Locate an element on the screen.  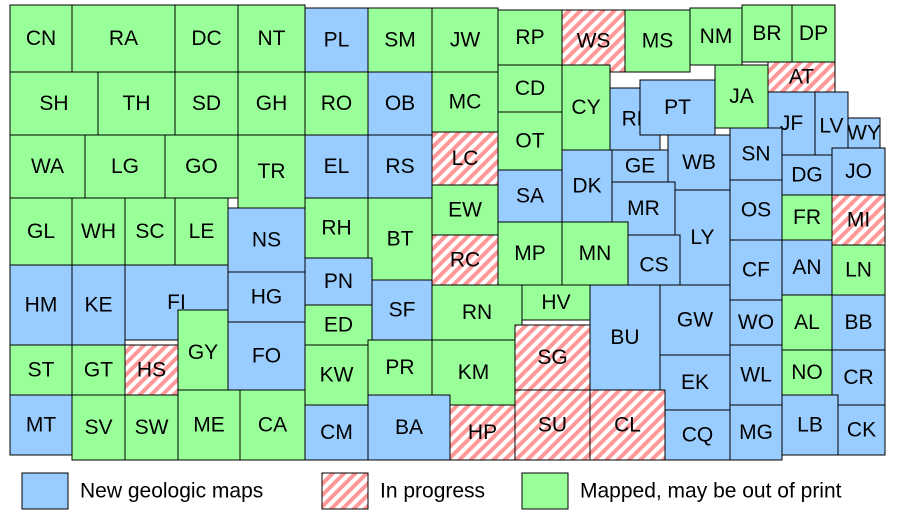
county: CM is located at coordinates (336, 432).